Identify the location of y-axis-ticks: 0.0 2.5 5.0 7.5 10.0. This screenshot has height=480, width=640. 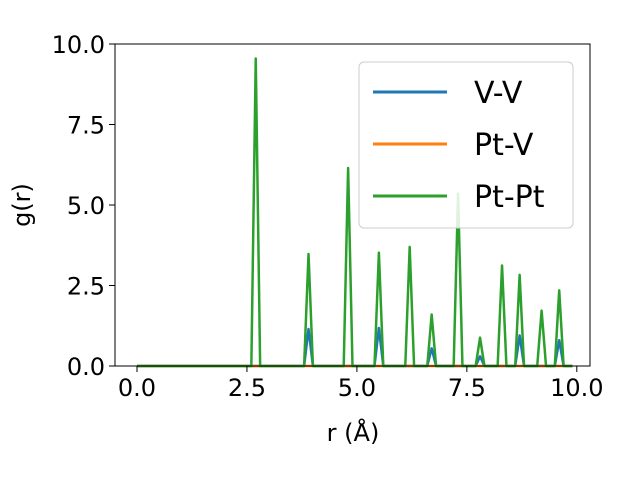
(83, 206).